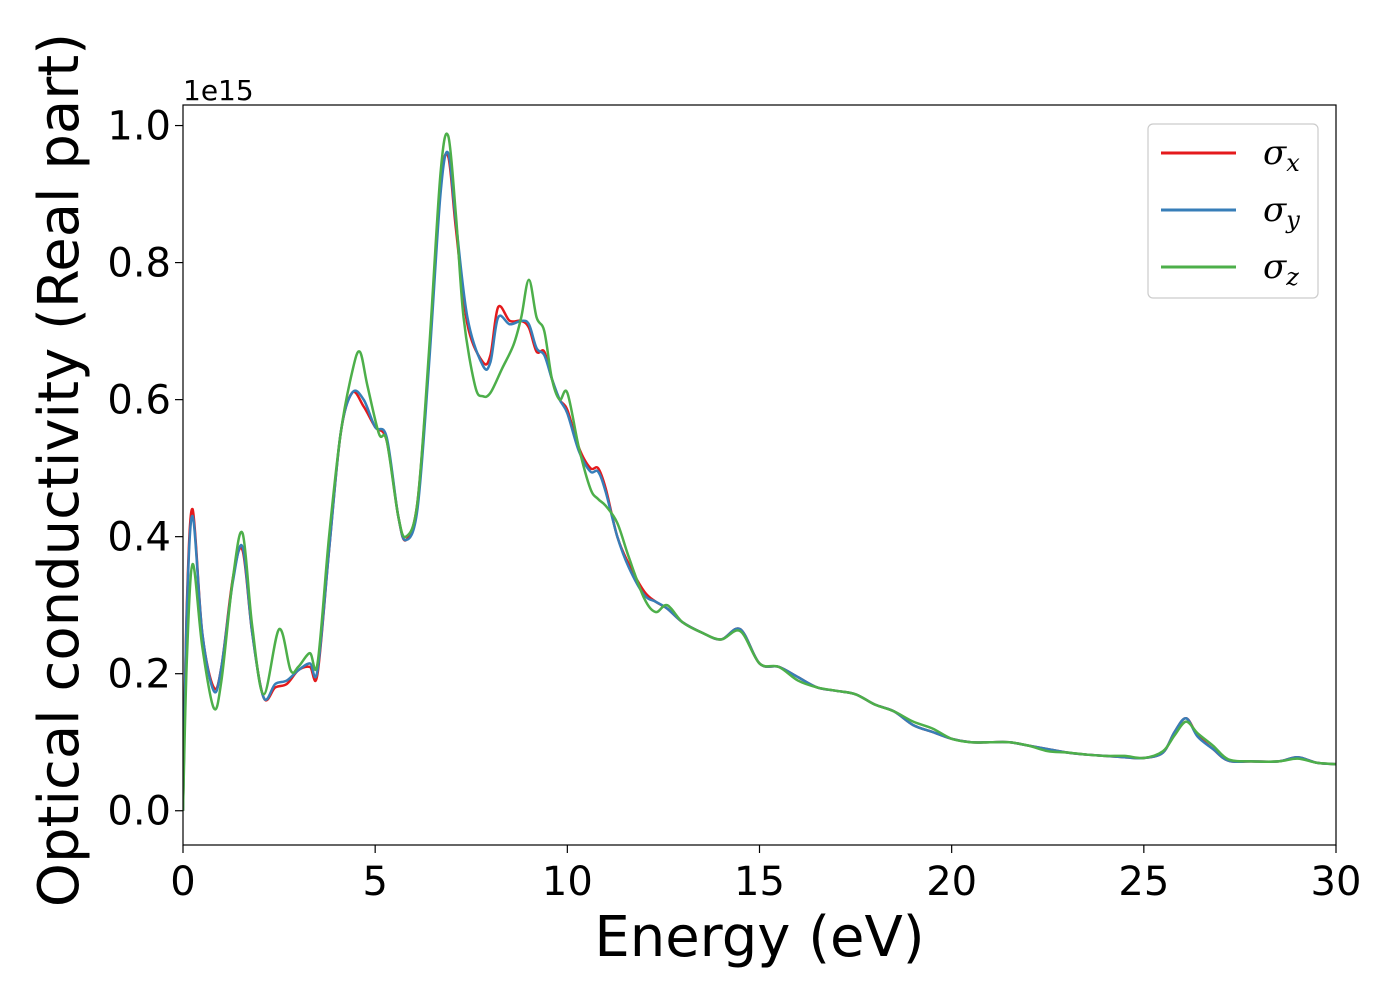 This screenshot has height=1000, width=1400. What do you see at coordinates (145, 469) in the screenshot?
I see `y-axis-ticks: 0.0 0.2 0.4 0.6 0.8 1.0` at bounding box center [145, 469].